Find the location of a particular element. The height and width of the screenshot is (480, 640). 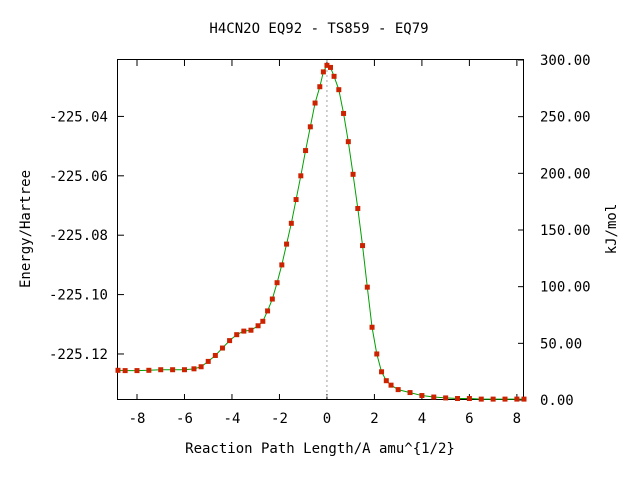

x-axis-label: Reaction Path Length/A amu^{1/2} is located at coordinates (320, 449).